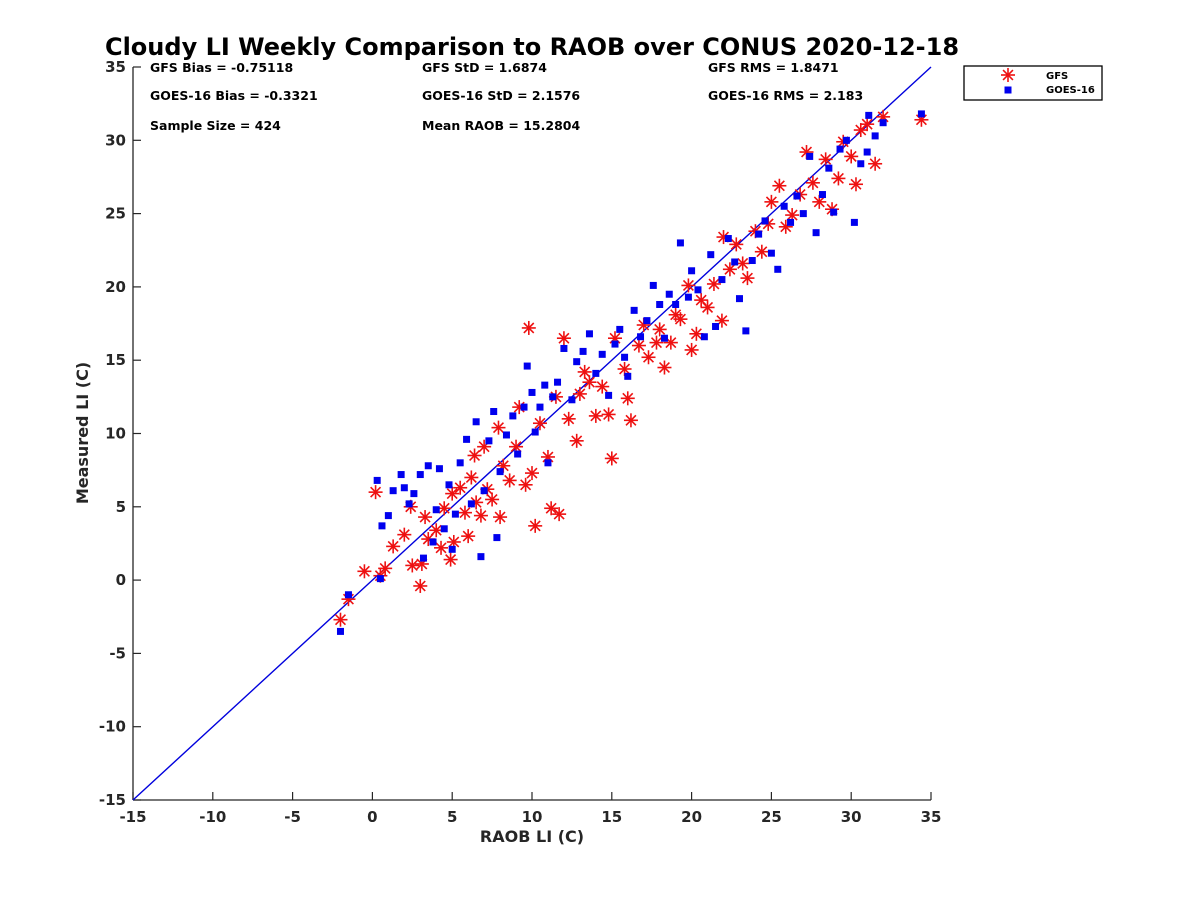  I want to click on x-tick-label: 10, so click(532, 817).